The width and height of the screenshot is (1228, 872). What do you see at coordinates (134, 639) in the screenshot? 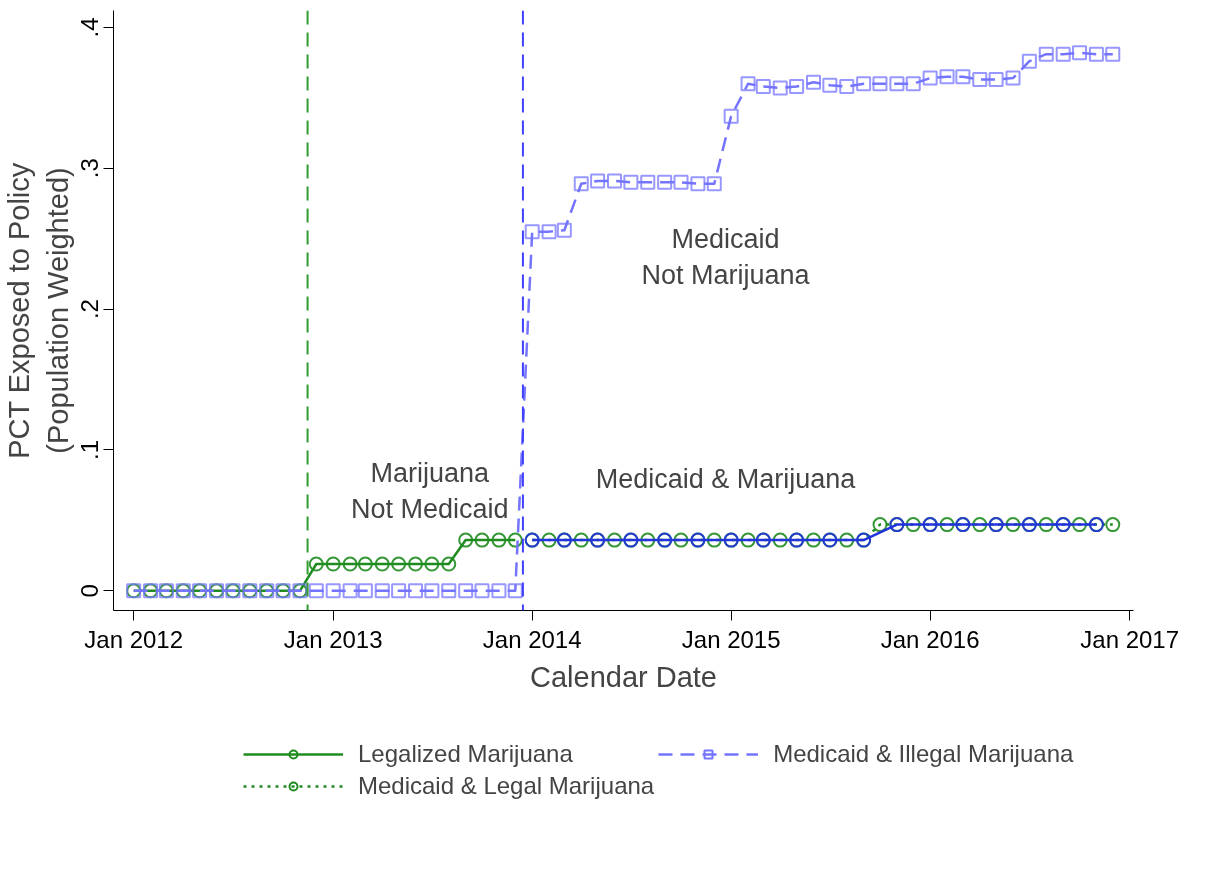
I see `x-tick-label: Jan 2012` at bounding box center [134, 639].